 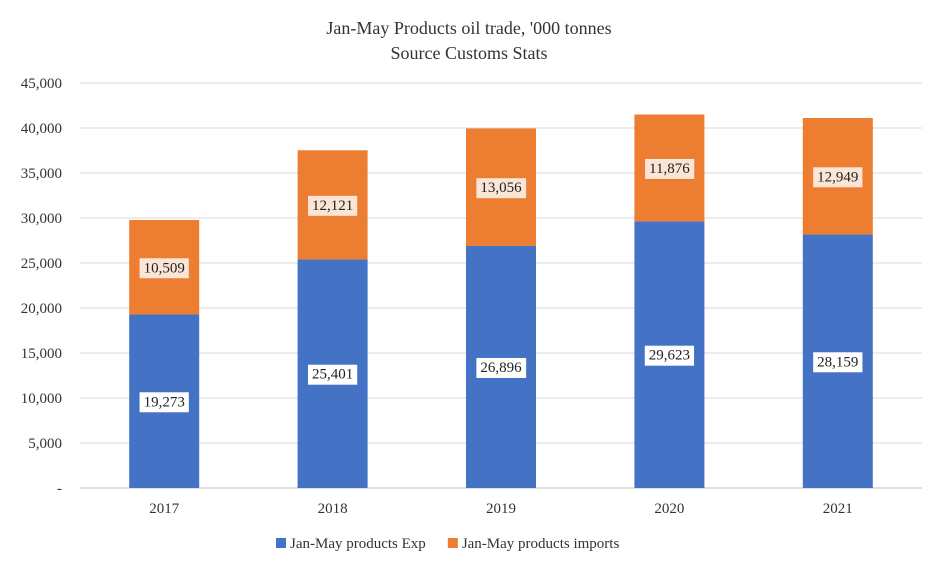 I want to click on data-label: 19,273, so click(x=164, y=402).